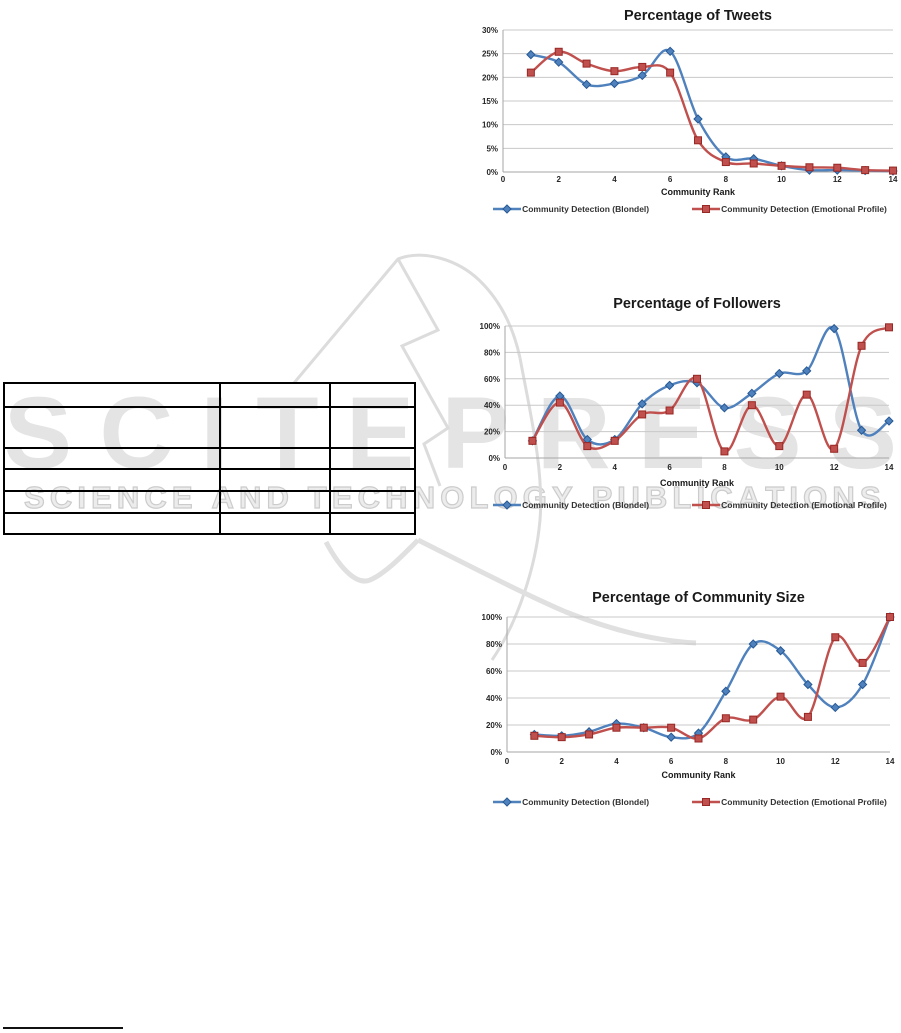  I want to click on legend-square-marker-icon, so click(706, 802).